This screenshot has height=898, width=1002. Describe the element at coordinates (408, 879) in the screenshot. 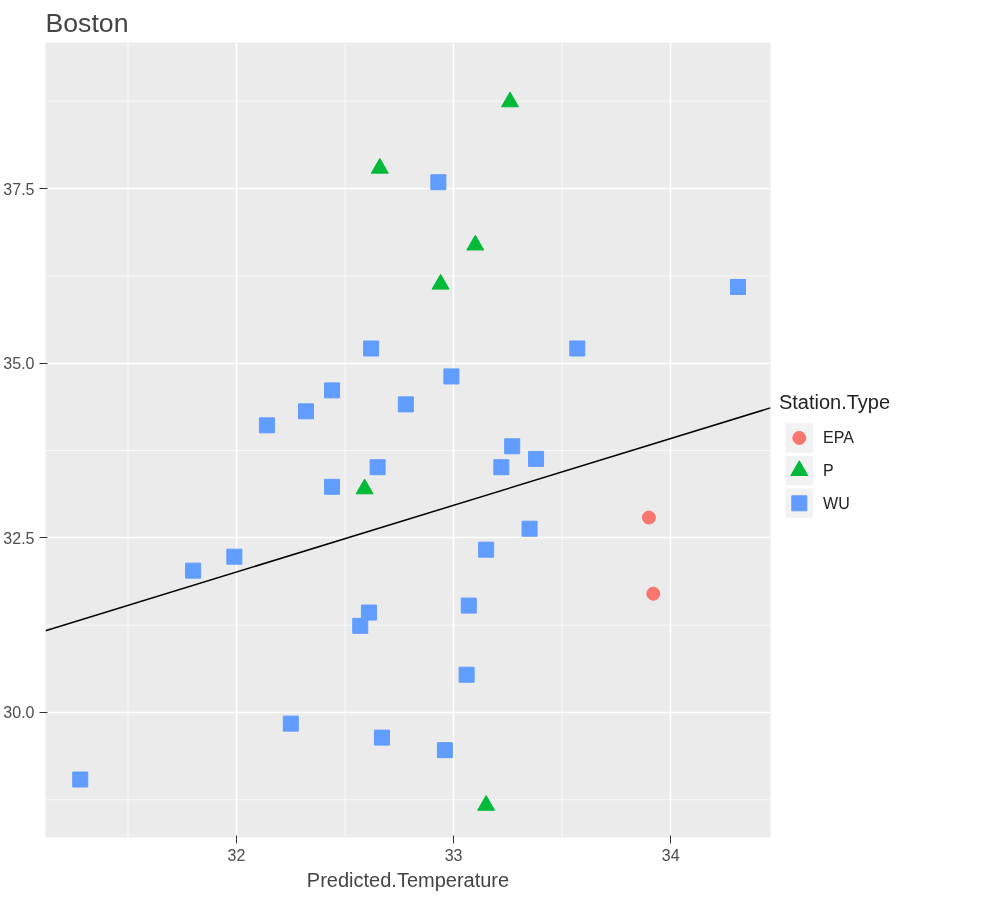

I see `x-axis-title: Predicted.Temperature` at that location.